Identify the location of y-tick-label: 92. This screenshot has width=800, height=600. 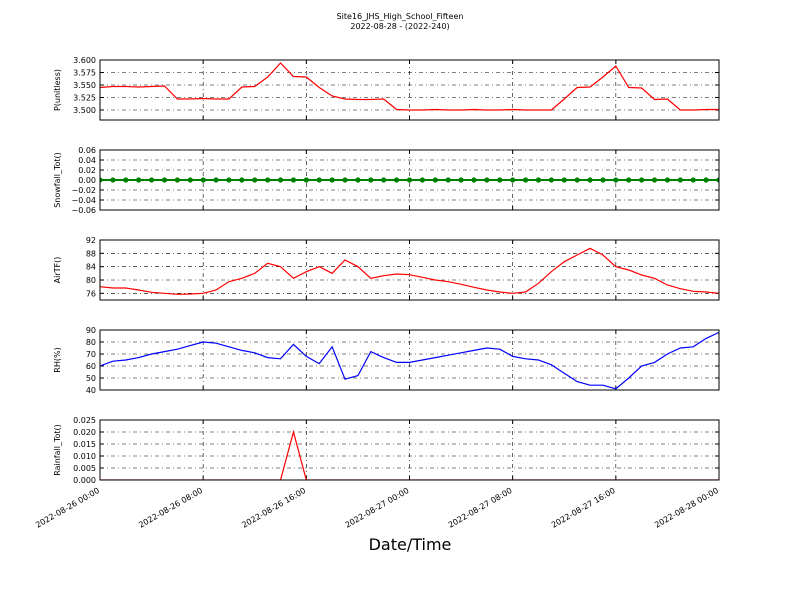
(91, 240).